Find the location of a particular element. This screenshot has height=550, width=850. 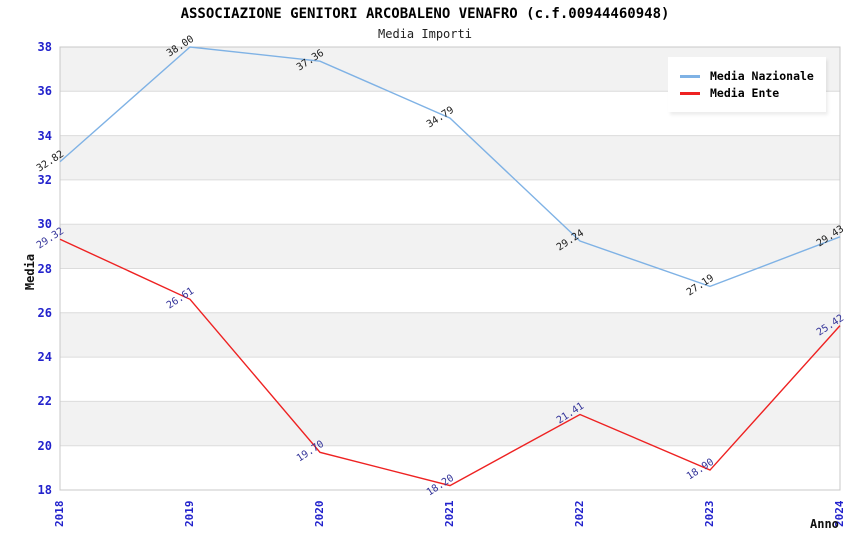

y-tick-label: 34 is located at coordinates (44, 135).